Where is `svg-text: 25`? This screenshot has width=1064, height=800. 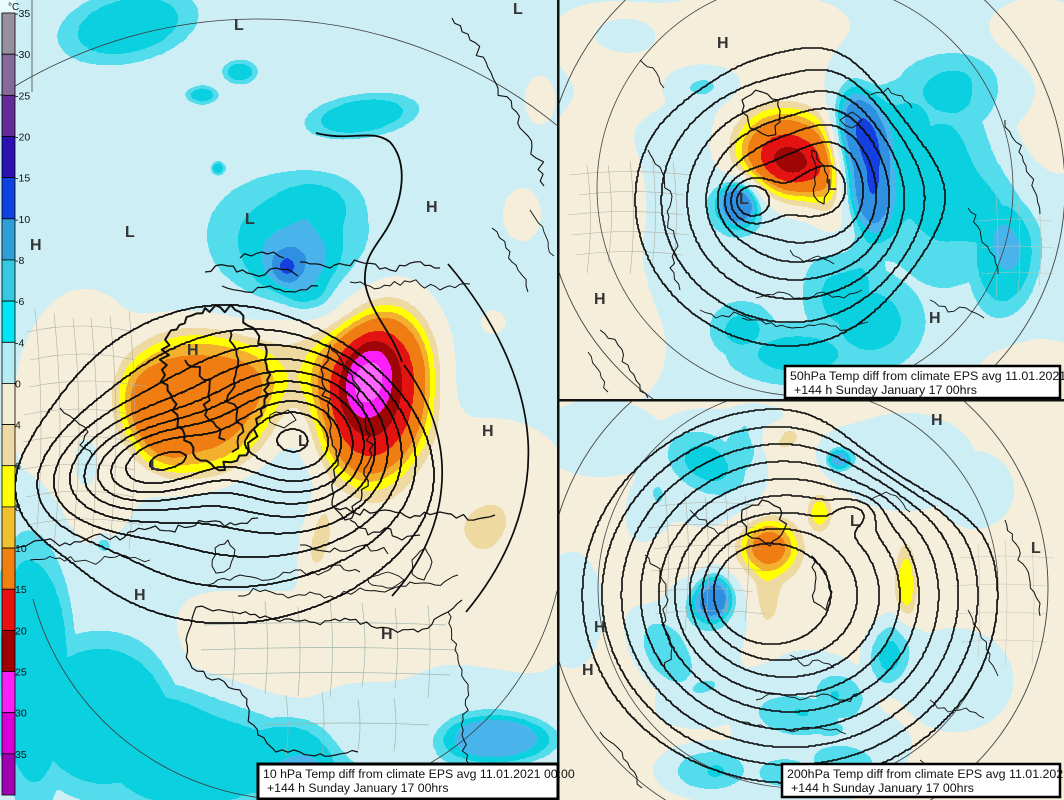 svg-text: 25 is located at coordinates (21, 673).